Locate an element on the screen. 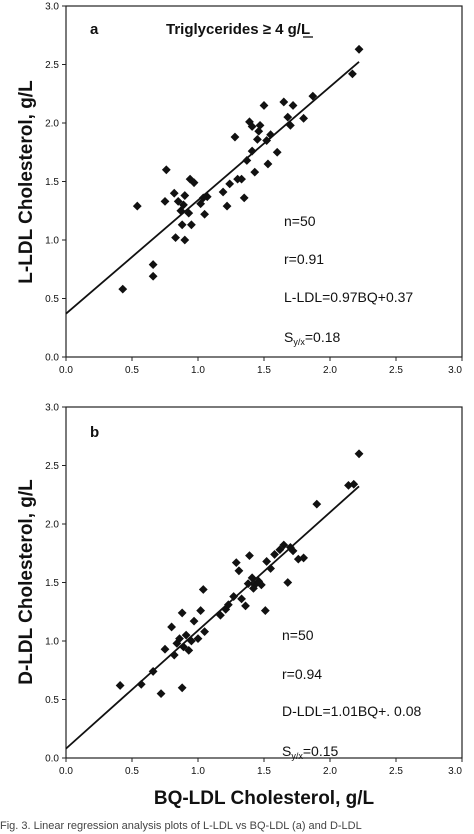  panel-b-x-tick-label: 3.0 is located at coordinates (455, 771).